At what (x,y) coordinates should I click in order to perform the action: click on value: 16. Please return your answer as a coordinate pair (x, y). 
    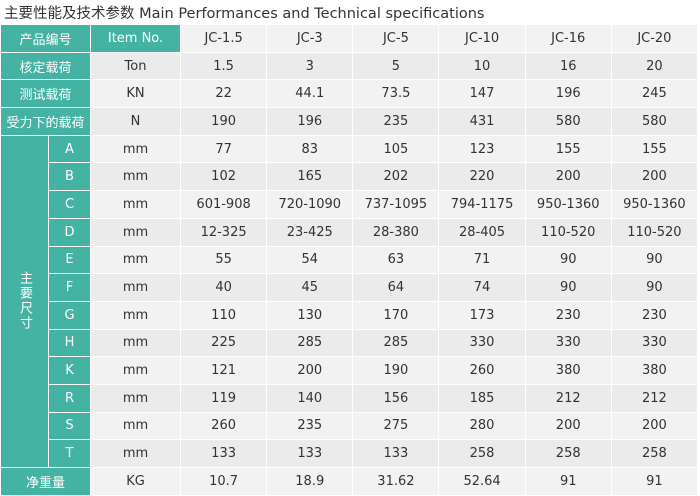
    Looking at the image, I should click on (568, 66).